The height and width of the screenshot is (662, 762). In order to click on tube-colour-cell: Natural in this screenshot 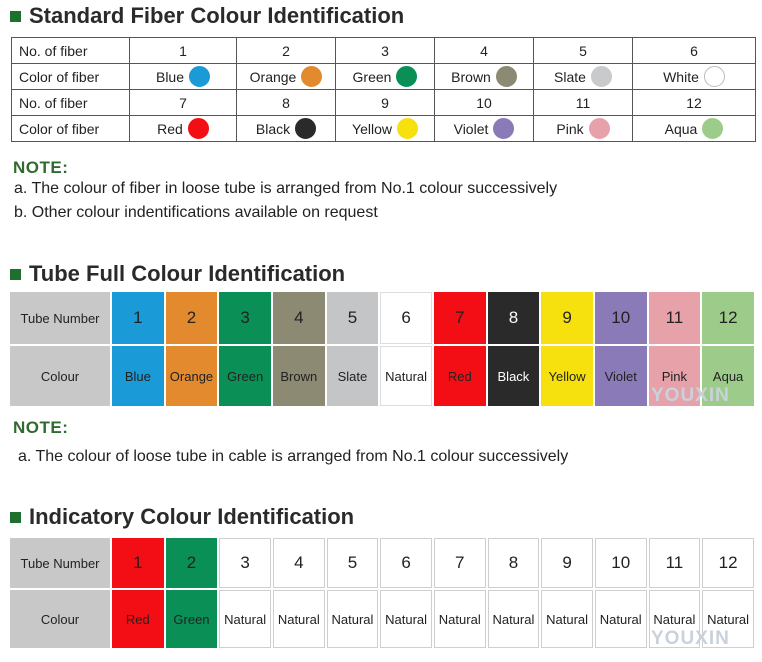, I will do `click(406, 376)`.